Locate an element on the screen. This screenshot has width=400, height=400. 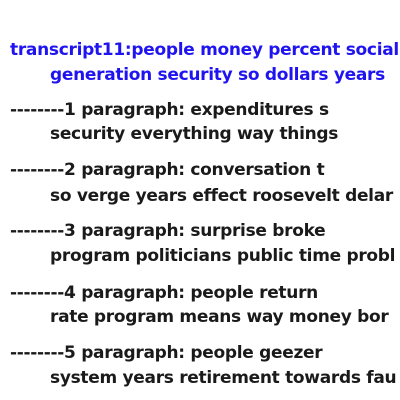
paragraph-text: system years retirement towards fau is located at coordinates (223, 378).